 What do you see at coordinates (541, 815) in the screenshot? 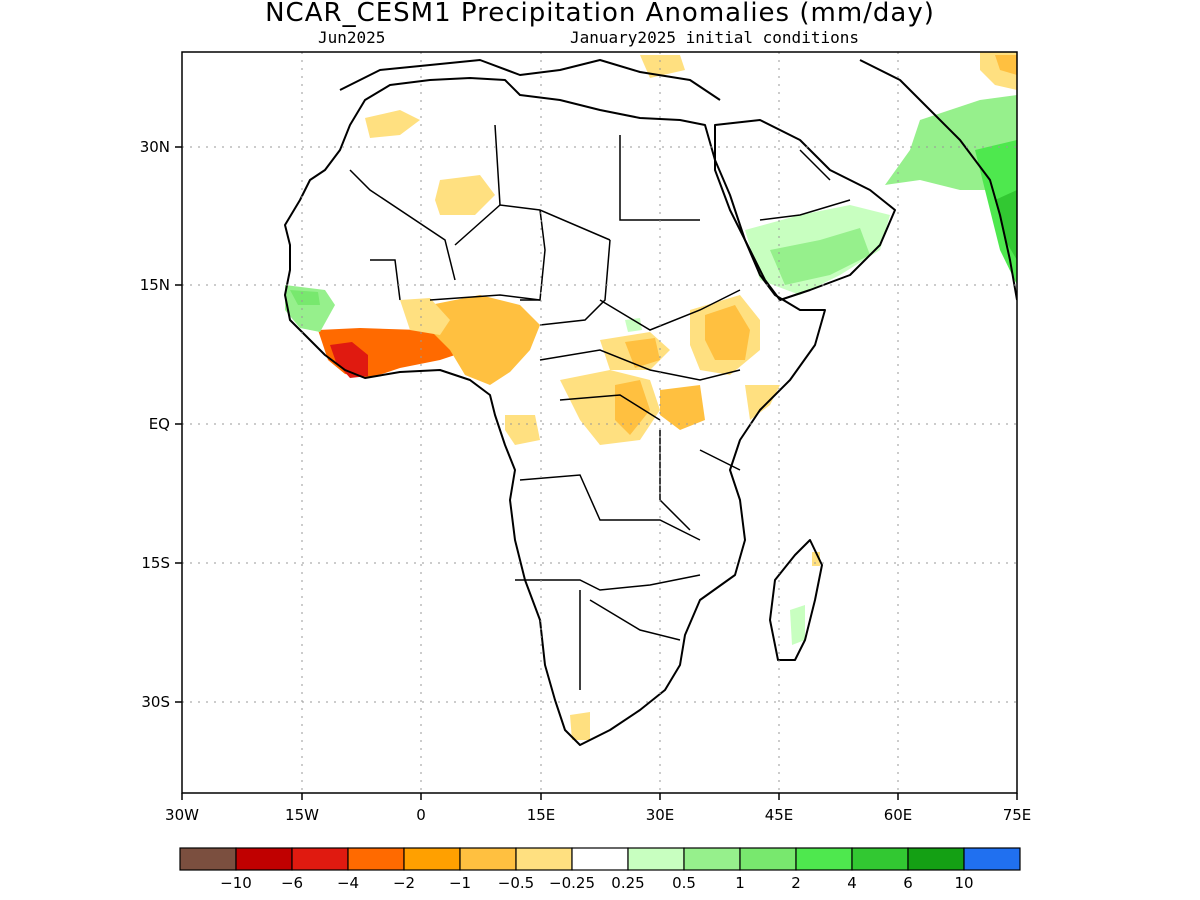
I see `lon-tick: 15E` at bounding box center [541, 815].